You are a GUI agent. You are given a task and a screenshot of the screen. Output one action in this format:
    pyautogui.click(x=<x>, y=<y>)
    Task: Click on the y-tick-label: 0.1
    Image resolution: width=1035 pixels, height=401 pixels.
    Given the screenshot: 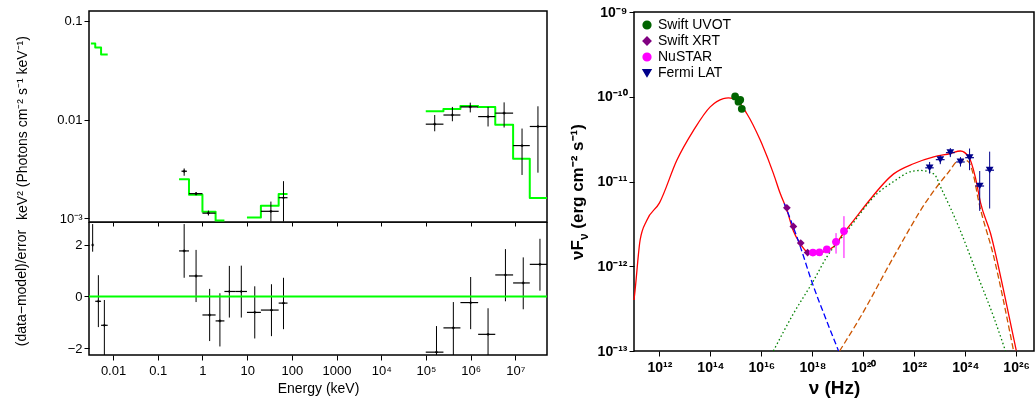 What is the action you would take?
    pyautogui.click(x=73, y=21)
    